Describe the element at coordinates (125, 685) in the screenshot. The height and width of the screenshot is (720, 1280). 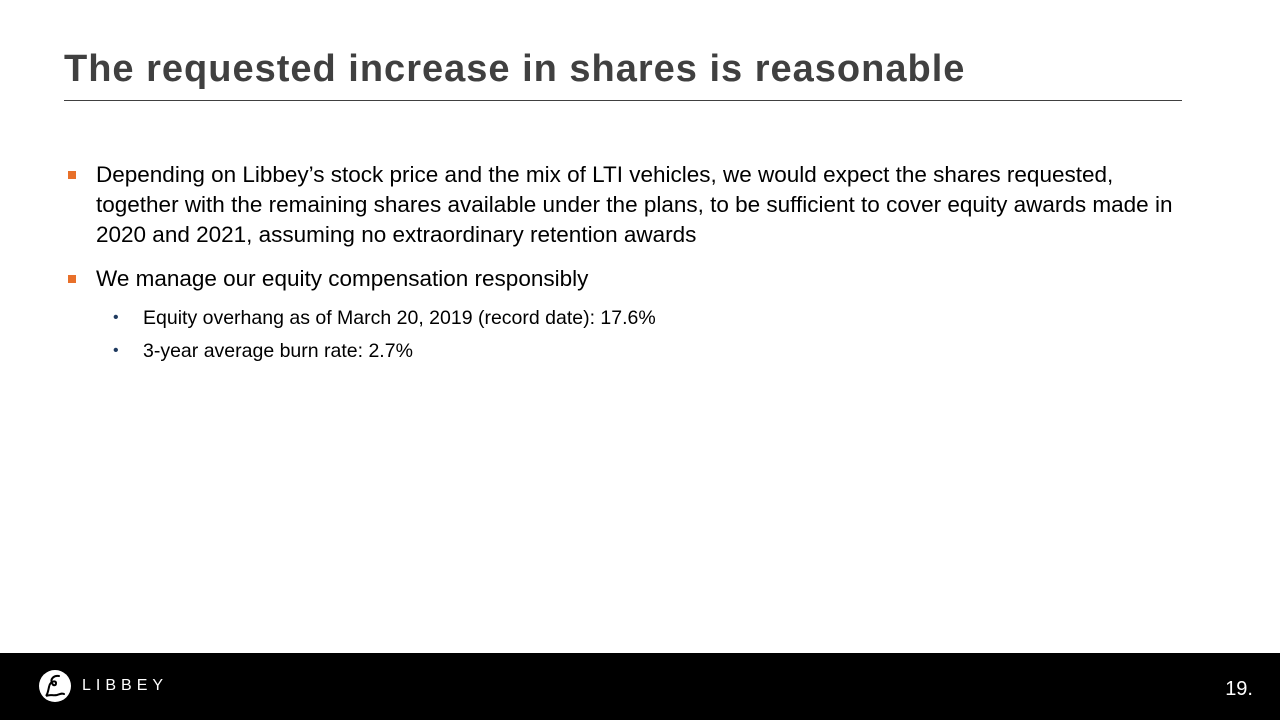
I see `logo-wordmark: LIBBEY` at that location.